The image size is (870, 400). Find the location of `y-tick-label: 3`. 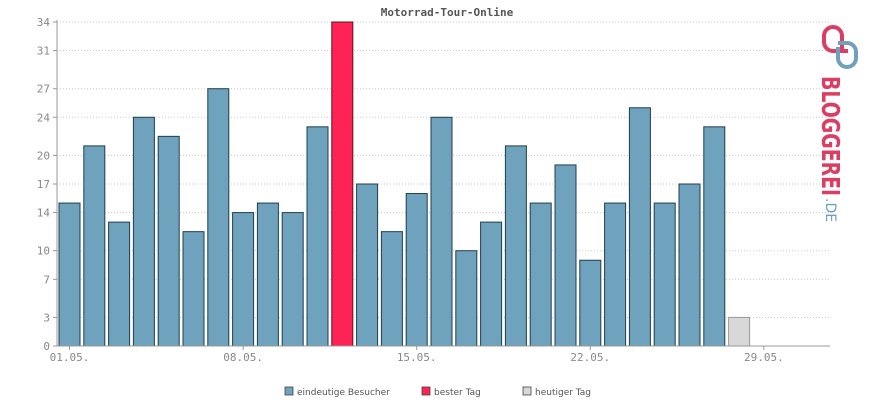

y-tick-label: 3 is located at coordinates (46, 317).